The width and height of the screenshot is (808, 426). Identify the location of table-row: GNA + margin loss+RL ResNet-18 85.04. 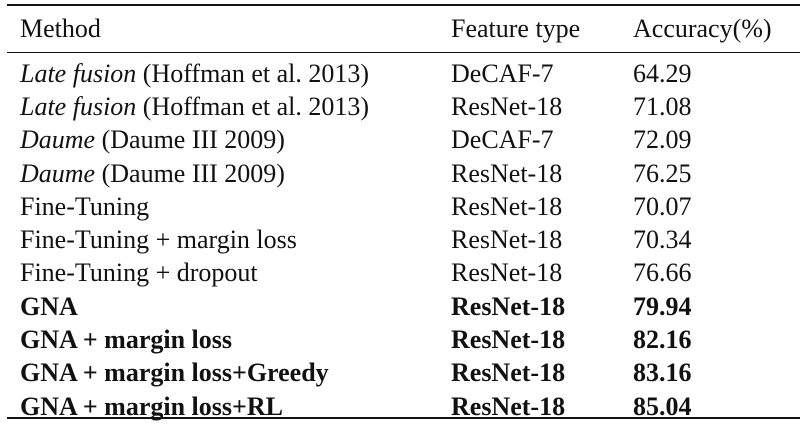
(404, 406).